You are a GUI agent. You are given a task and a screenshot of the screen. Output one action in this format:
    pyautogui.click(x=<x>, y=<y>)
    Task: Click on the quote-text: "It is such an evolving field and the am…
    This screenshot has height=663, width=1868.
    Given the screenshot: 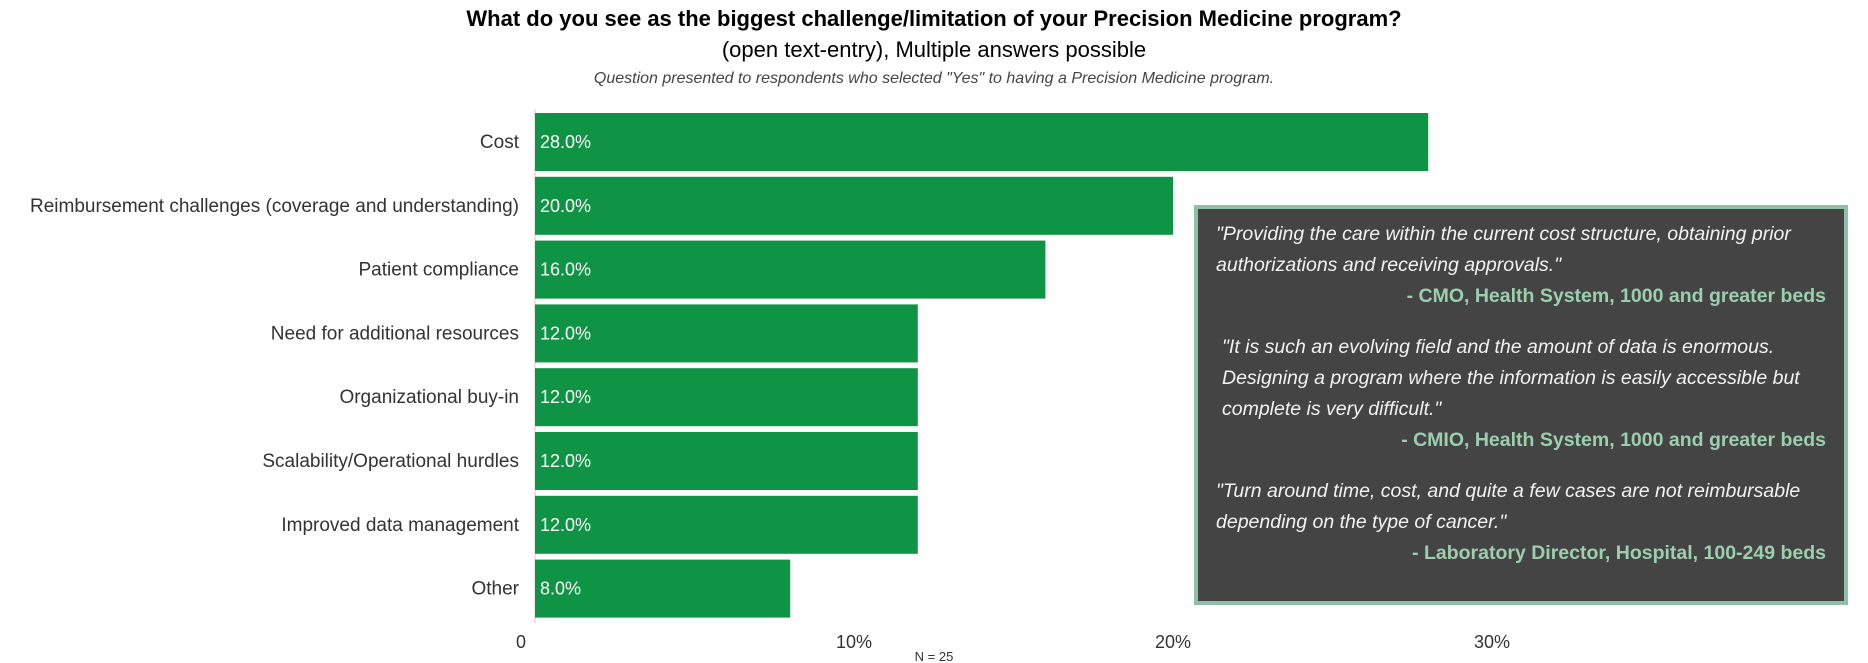 What is the action you would take?
    pyautogui.click(x=1511, y=378)
    